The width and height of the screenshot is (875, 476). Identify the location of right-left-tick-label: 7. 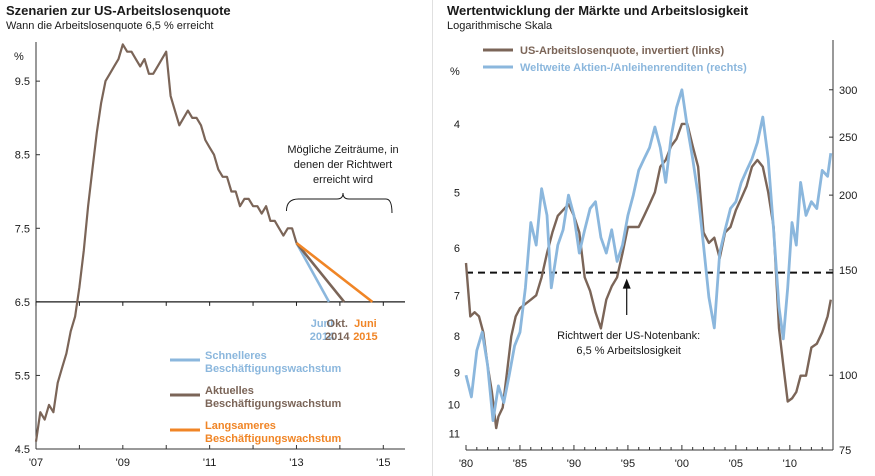
(457, 296).